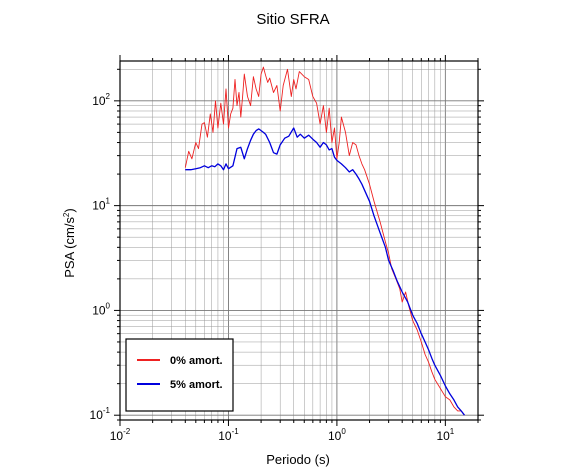 Image resolution: width=586 pixels, height=475 pixels. Describe the element at coordinates (292, 19) in the screenshot. I see `chart-title: Sitio SFRA` at that location.